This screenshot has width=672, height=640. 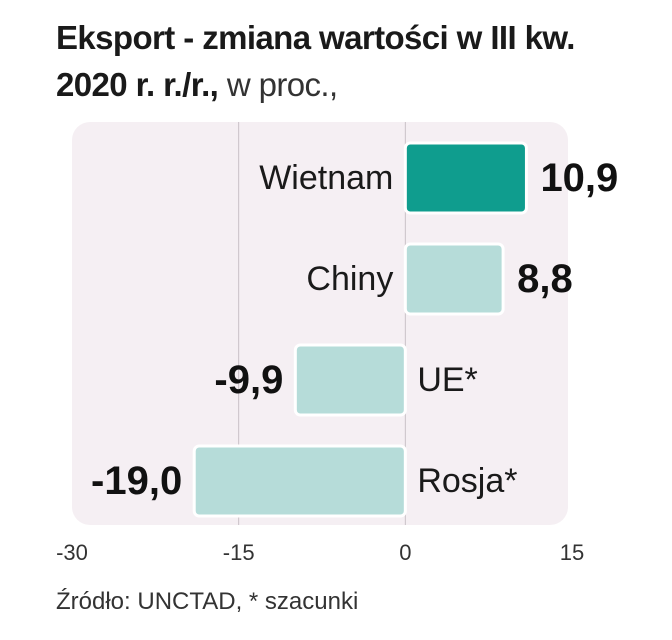 What do you see at coordinates (320, 552) in the screenshot?
I see `x-axis-ticks: -30 -15 0 15` at bounding box center [320, 552].